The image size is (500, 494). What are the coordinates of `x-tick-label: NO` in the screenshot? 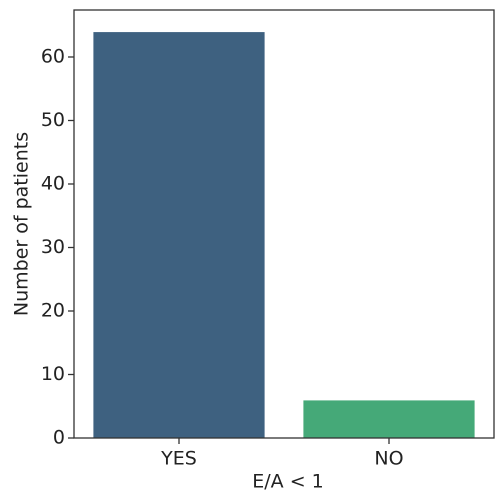 It's located at (388, 459).